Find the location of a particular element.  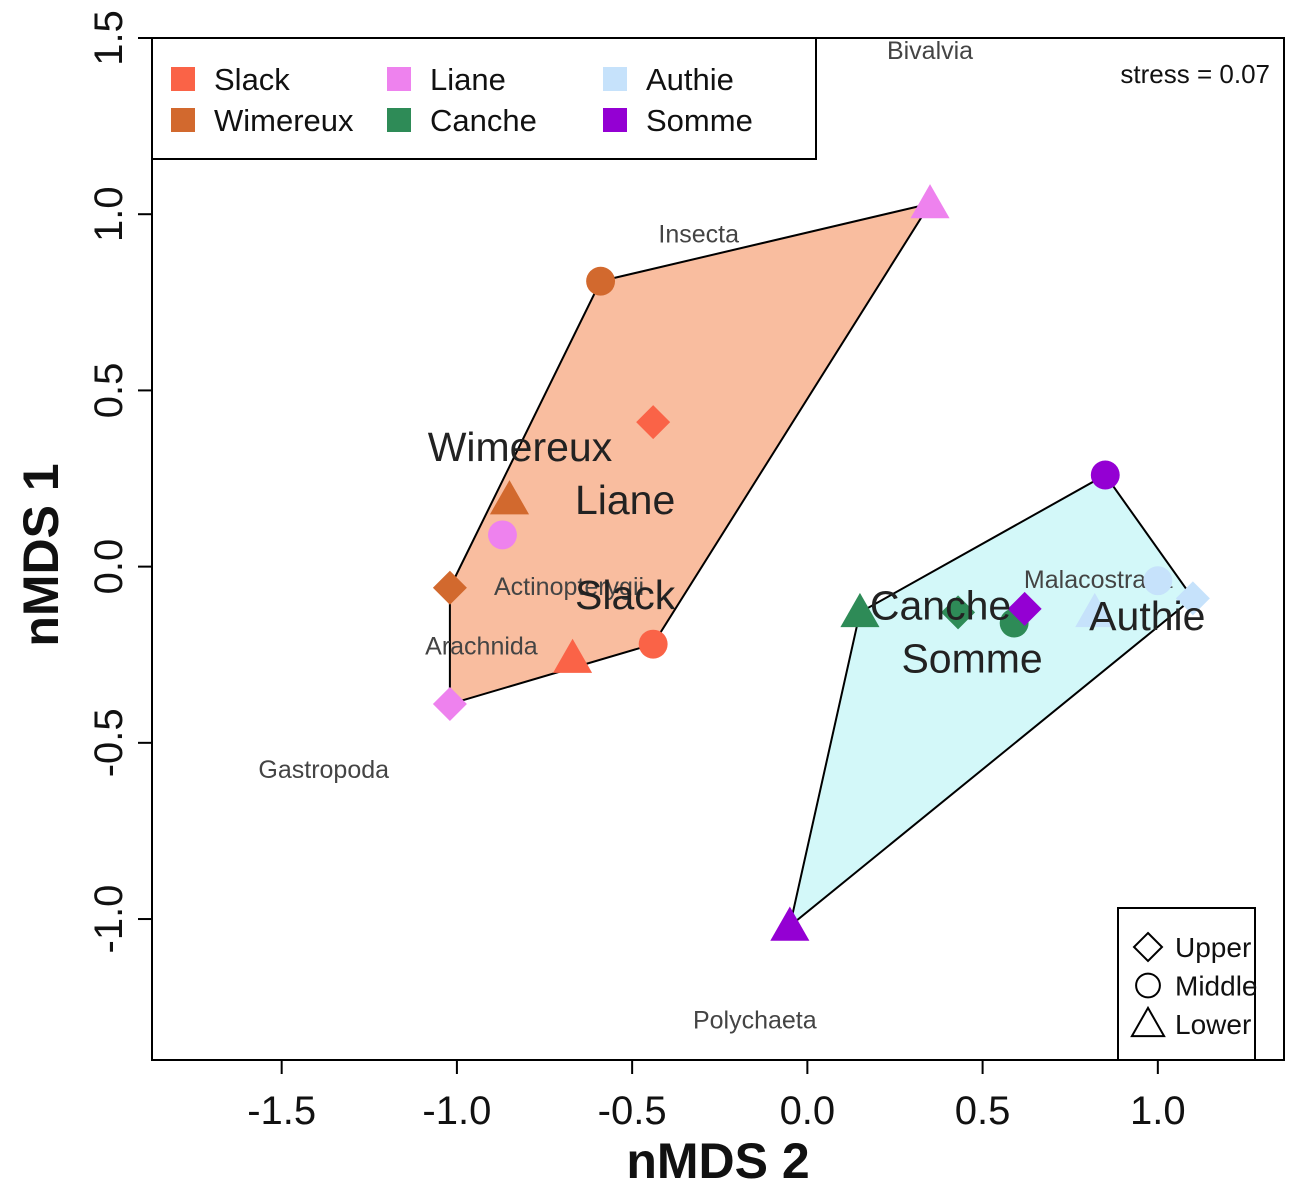

point-slack-lower is located at coordinates (573, 655).